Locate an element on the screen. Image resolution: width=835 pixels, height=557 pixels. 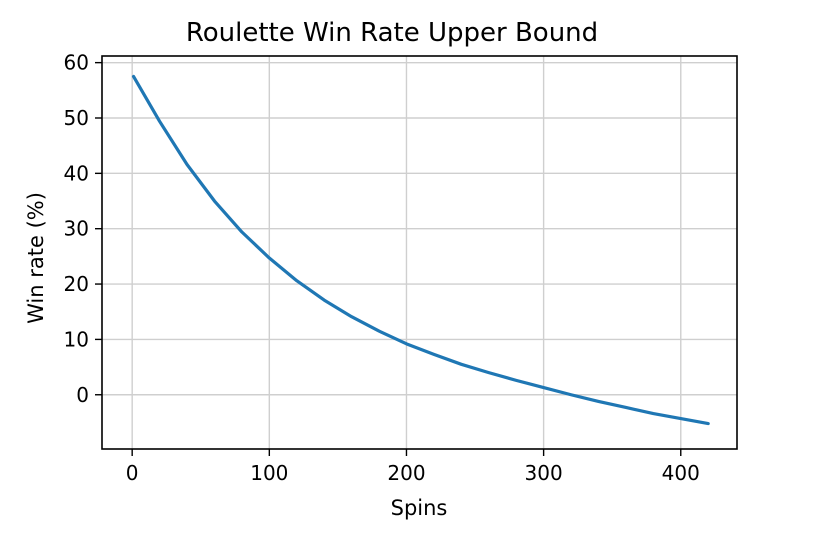
x-tick-label: 400 is located at coordinates (681, 473).